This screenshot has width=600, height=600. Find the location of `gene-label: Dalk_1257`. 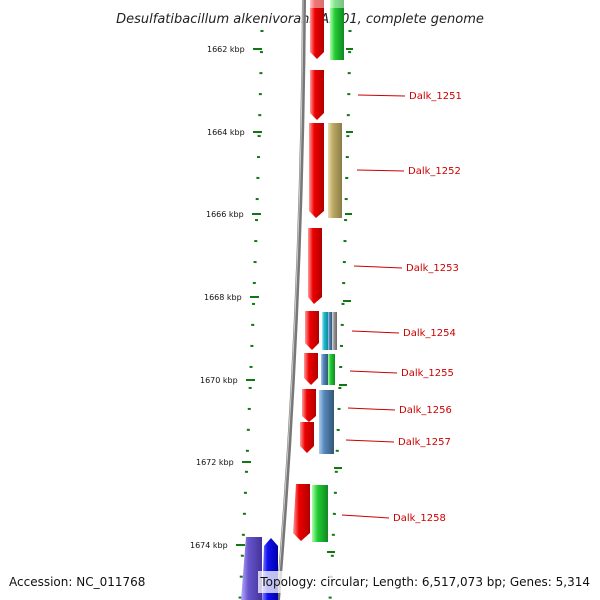

gene-label: Dalk_1257 is located at coordinates (424, 442).